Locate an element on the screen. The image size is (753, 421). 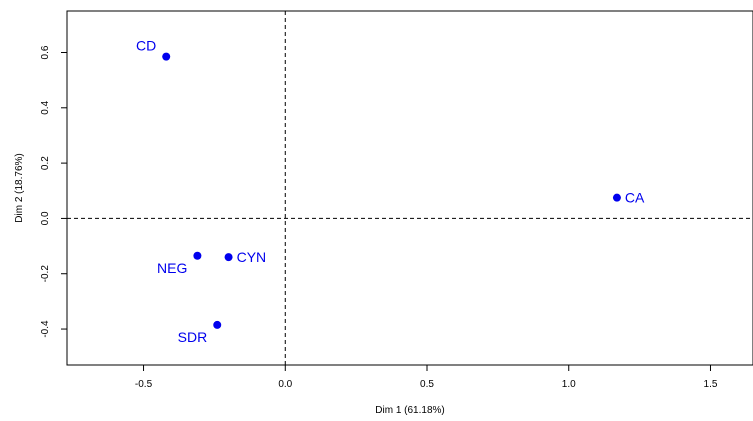
point-label-ca: CA is located at coordinates (635, 198).